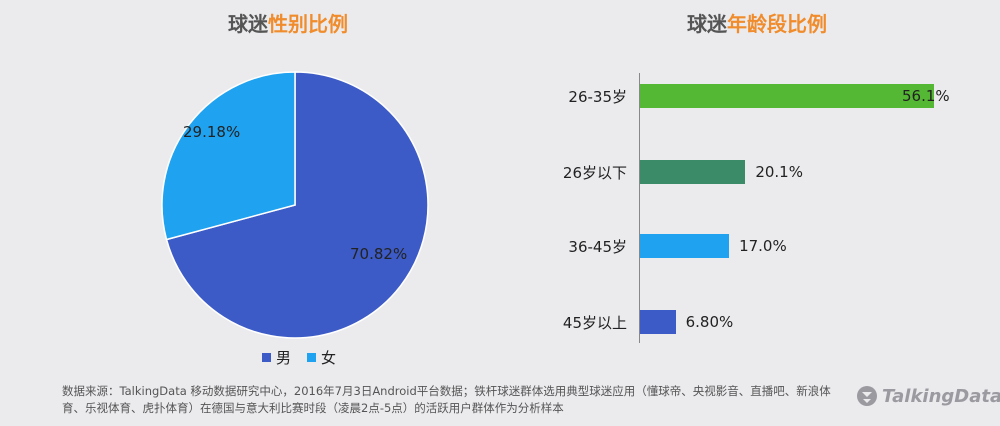 The image size is (1000, 426). What do you see at coordinates (779, 172) in the screenshot?
I see `bar-value-label: 20.1%` at bounding box center [779, 172].